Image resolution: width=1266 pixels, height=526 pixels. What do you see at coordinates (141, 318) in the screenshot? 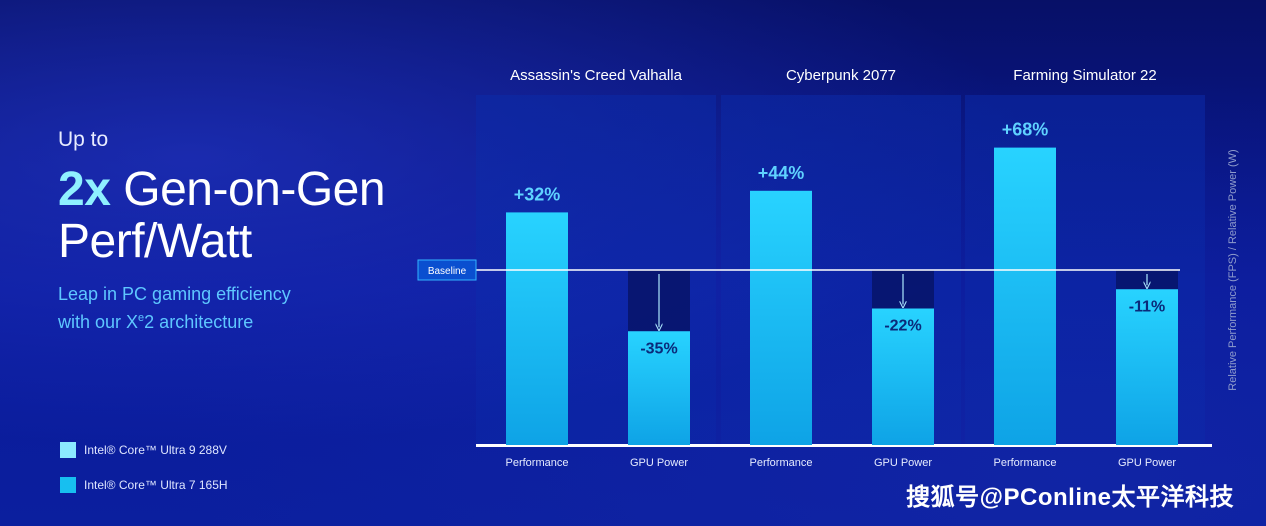
I see `subtitle-sup: e` at bounding box center [141, 318].